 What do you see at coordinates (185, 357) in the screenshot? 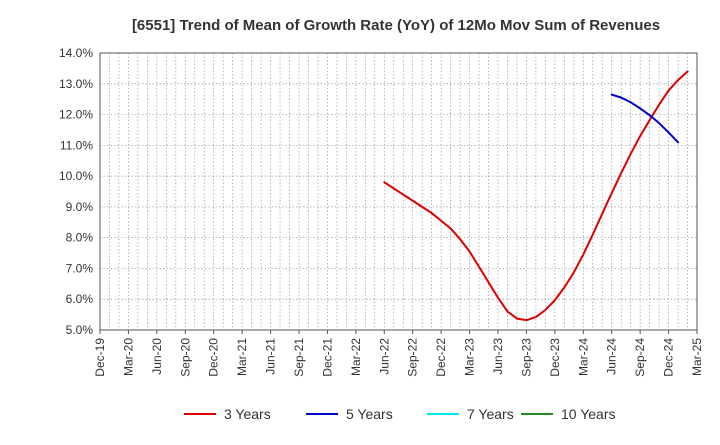
I see `x-tick-label: Sep-20` at bounding box center [185, 357].